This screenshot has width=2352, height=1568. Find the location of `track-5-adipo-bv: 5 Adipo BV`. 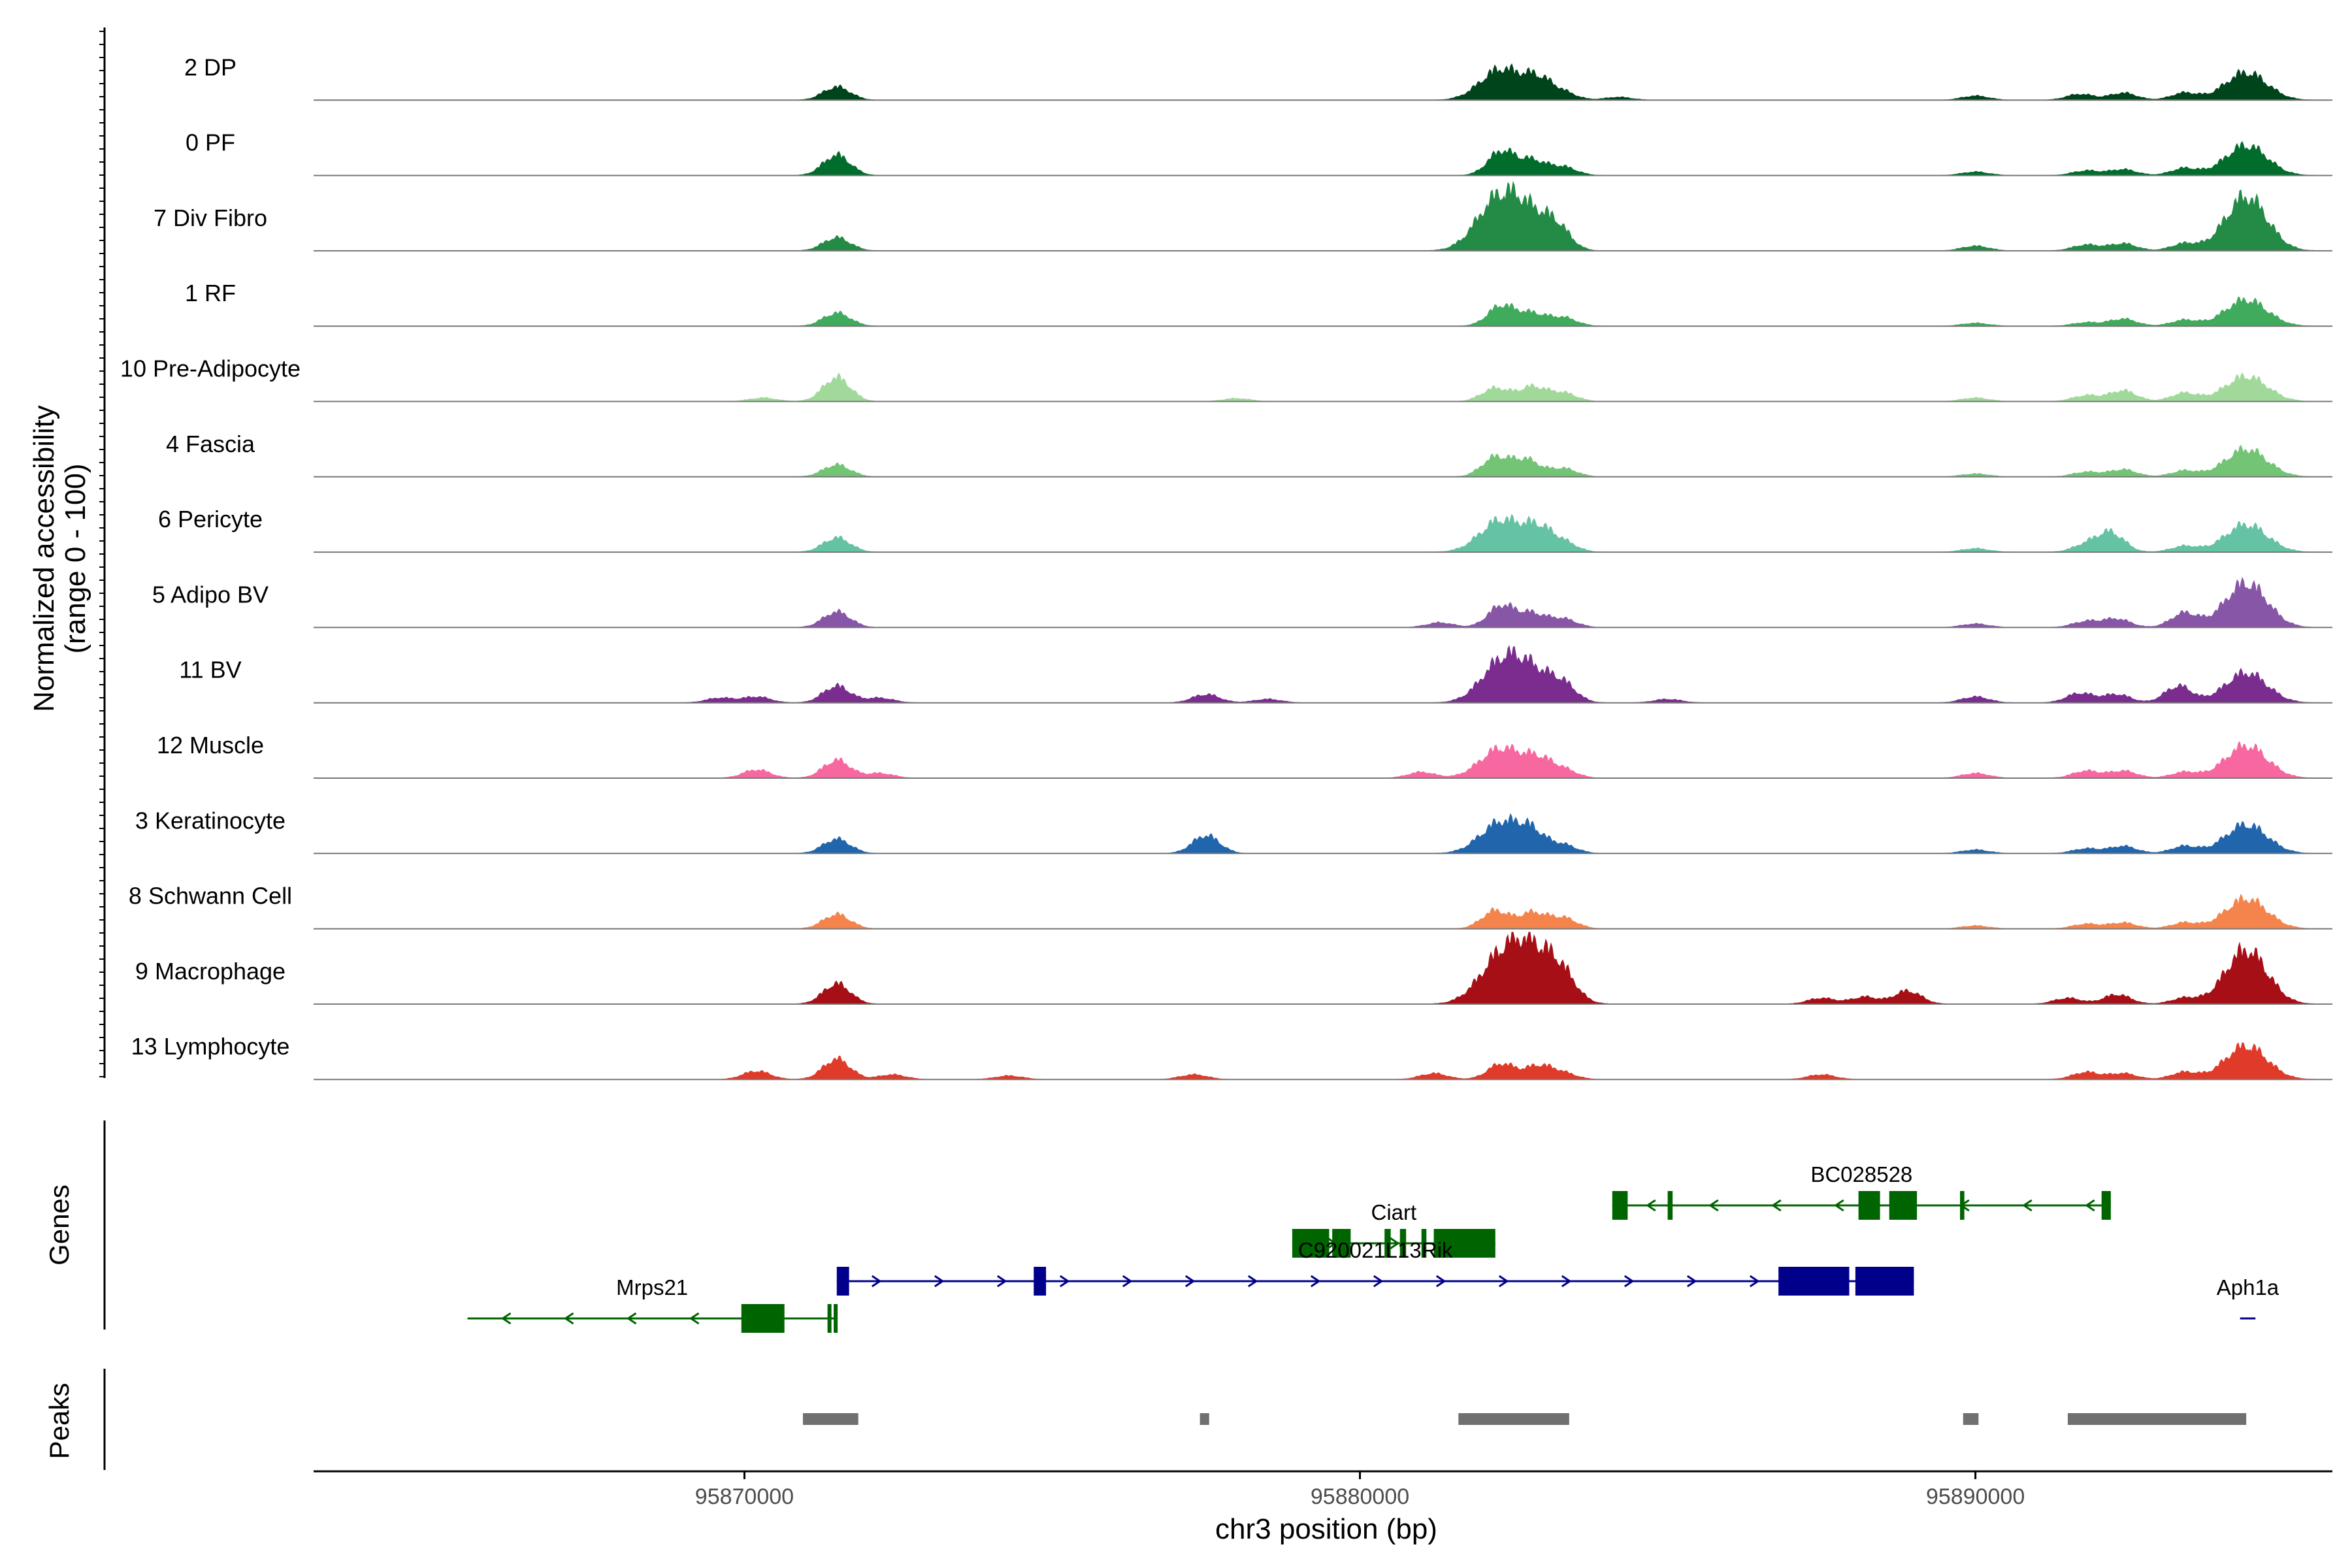

track-5-adipo-bv: 5 Adipo BV is located at coordinates (1242, 602).